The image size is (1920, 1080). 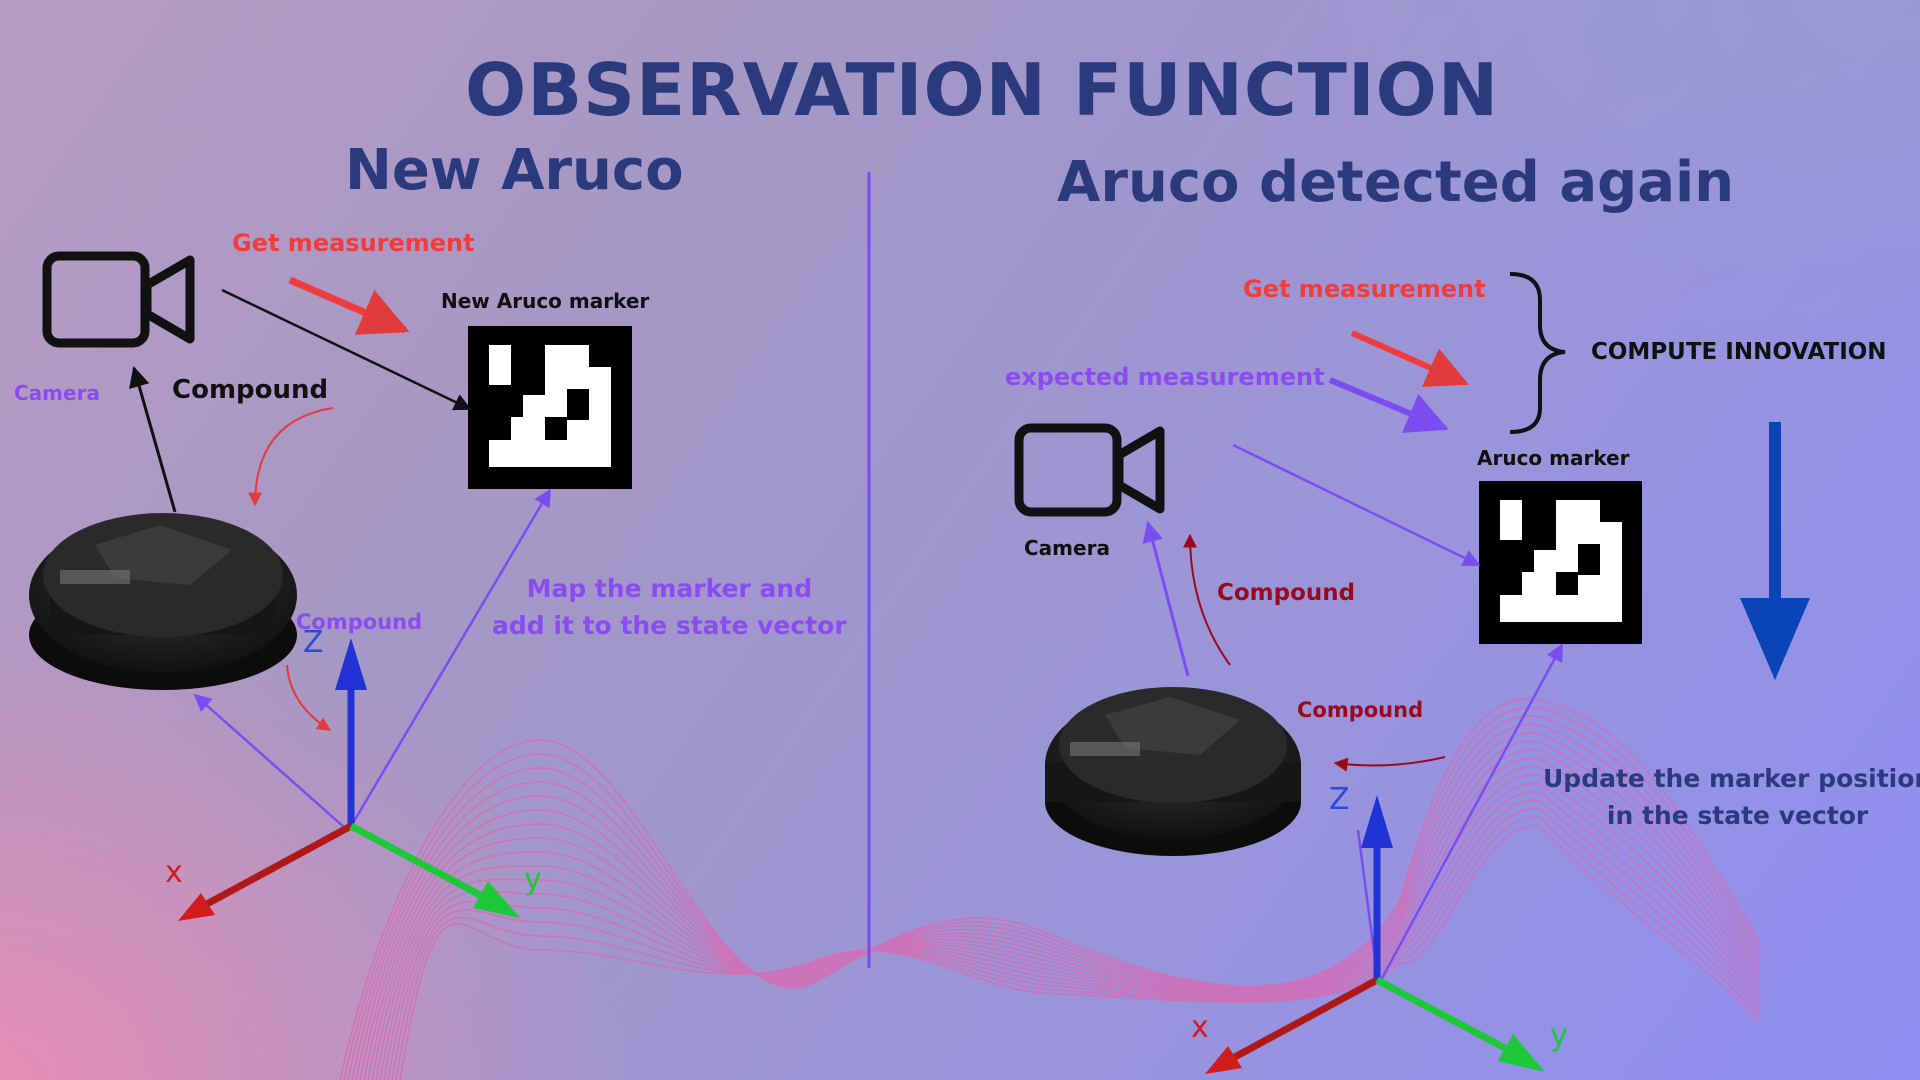 I want to click on right-compound-label-upper: Compound, so click(x=1286, y=593).